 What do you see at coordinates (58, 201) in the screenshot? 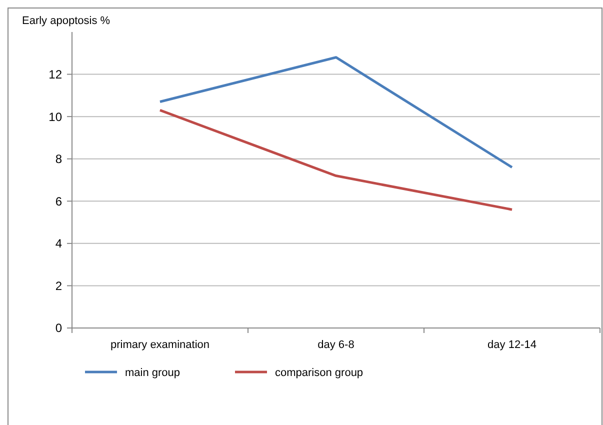
I see `y-tick-label: 6` at bounding box center [58, 201].